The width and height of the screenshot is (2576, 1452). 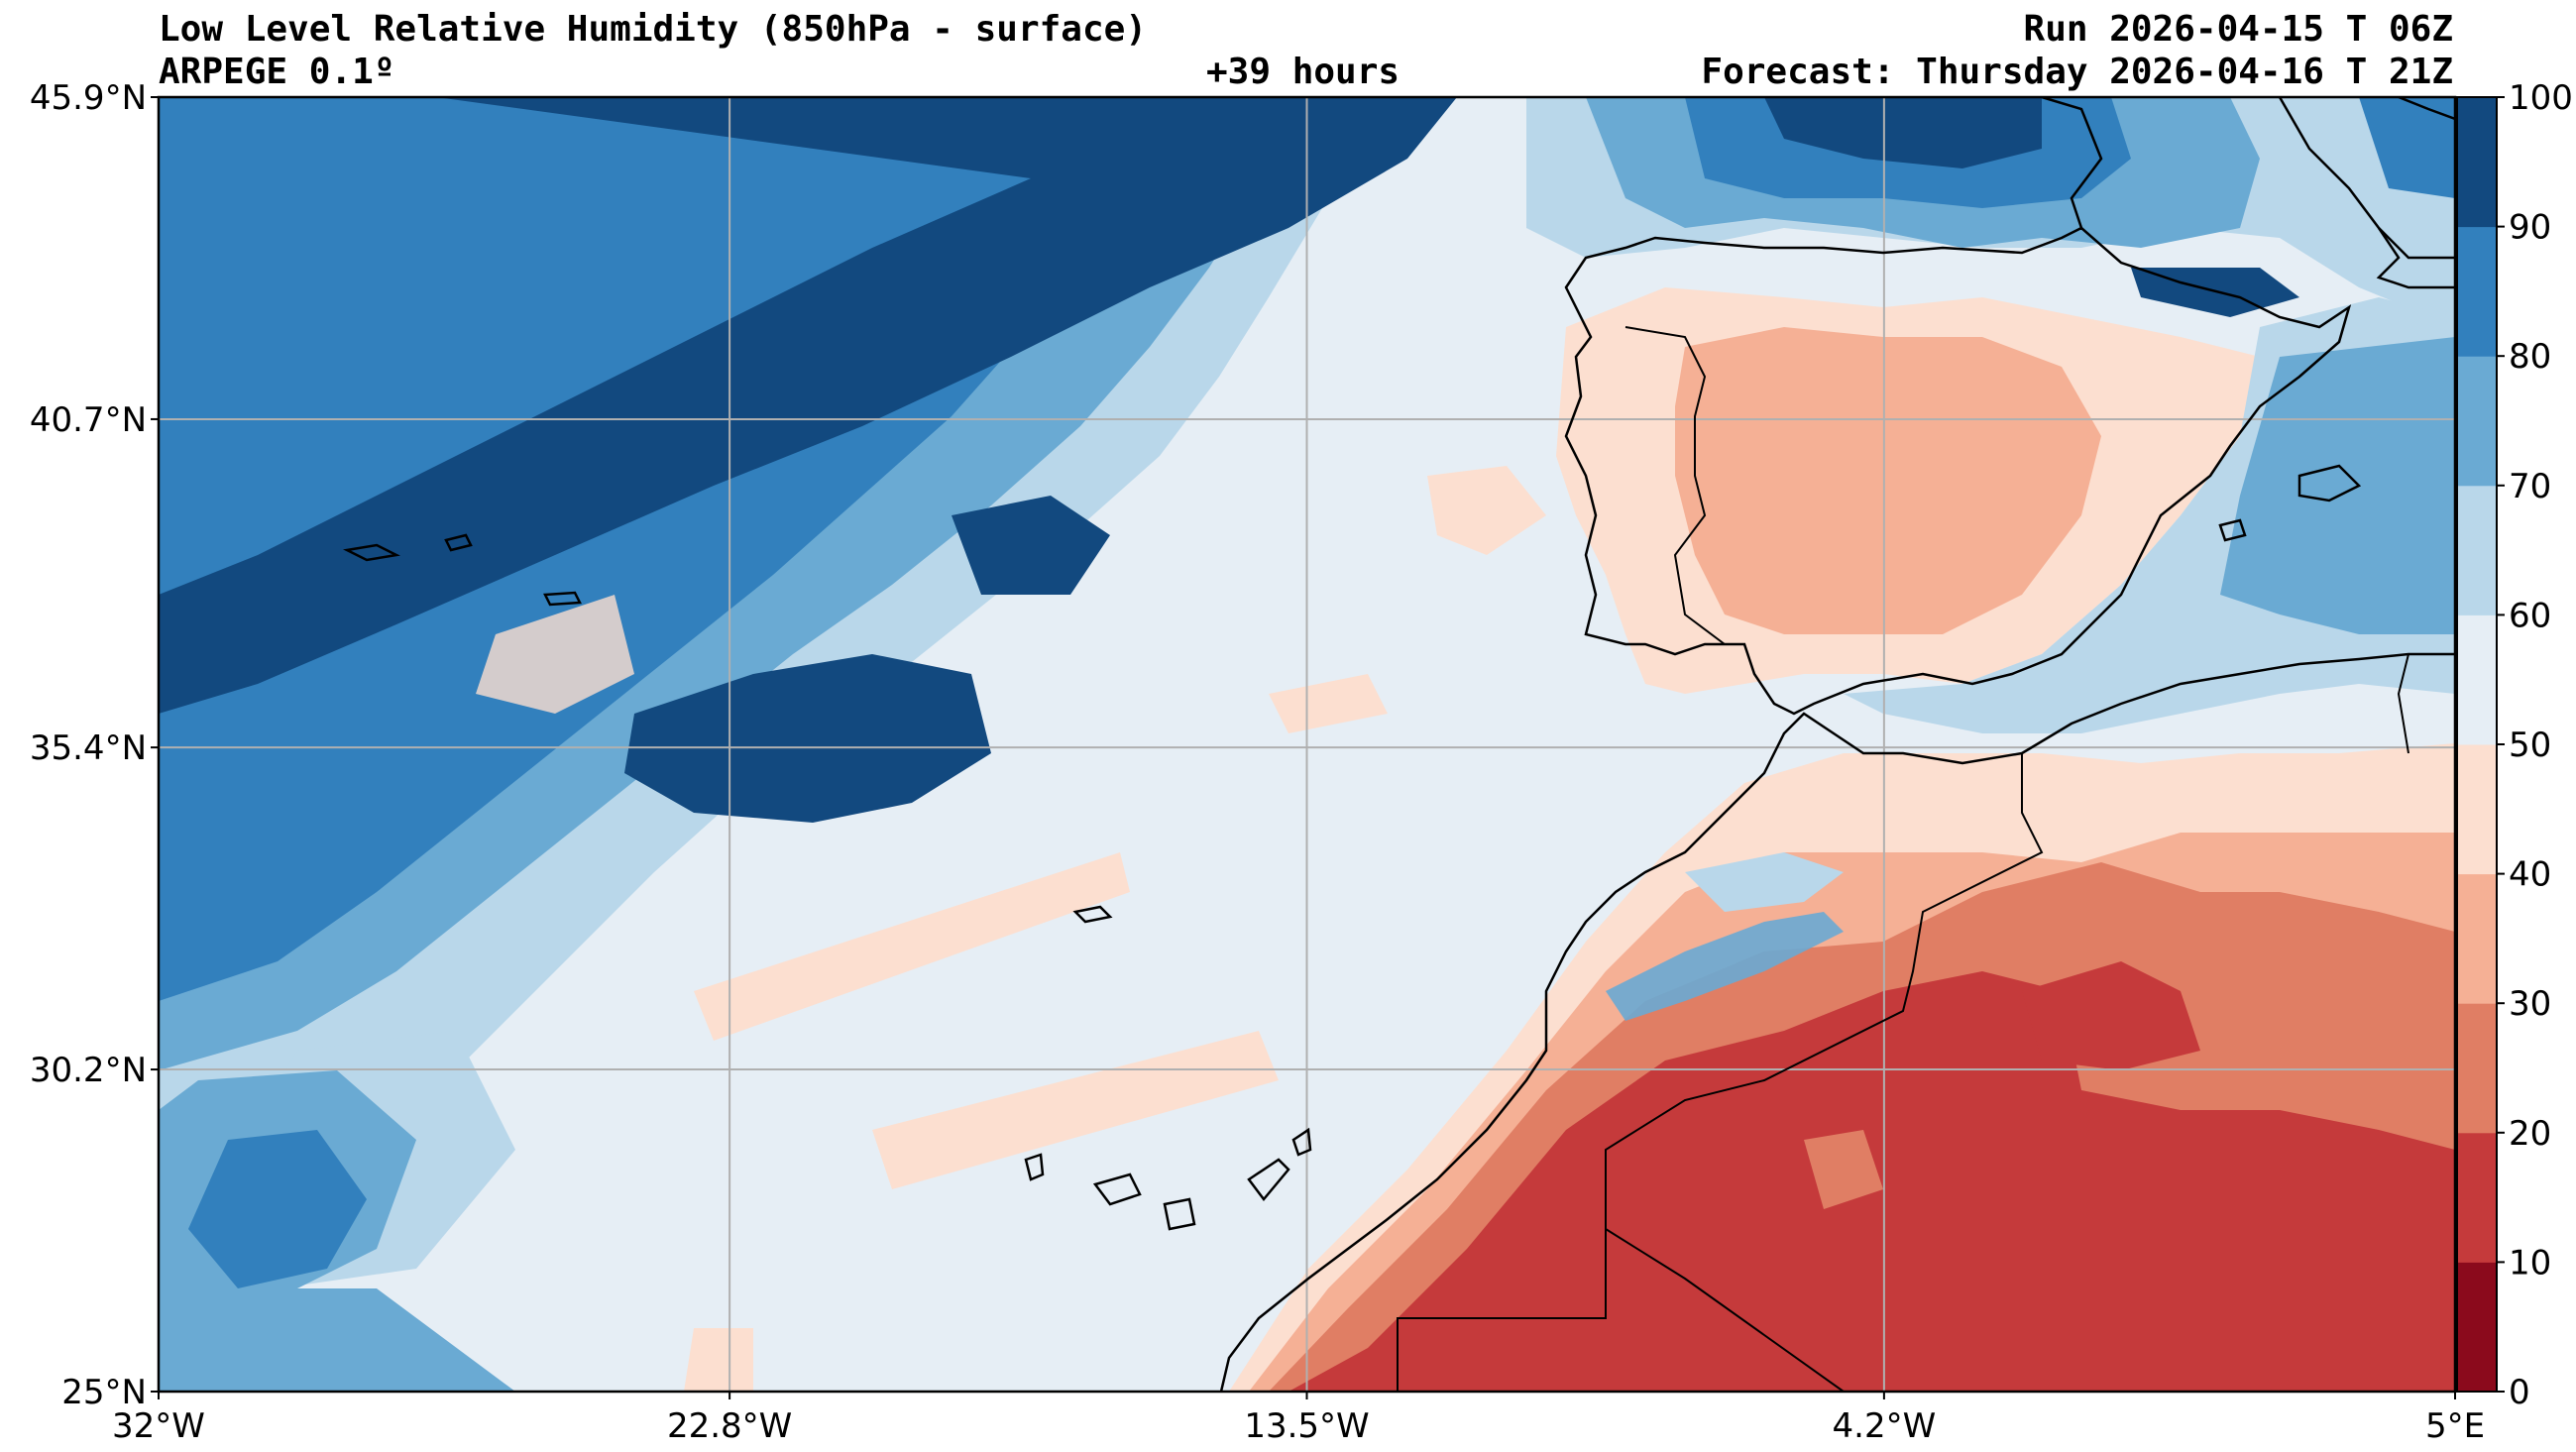 What do you see at coordinates (2530, 615) in the screenshot?
I see `colorbar-tick-label: 60` at bounding box center [2530, 615].